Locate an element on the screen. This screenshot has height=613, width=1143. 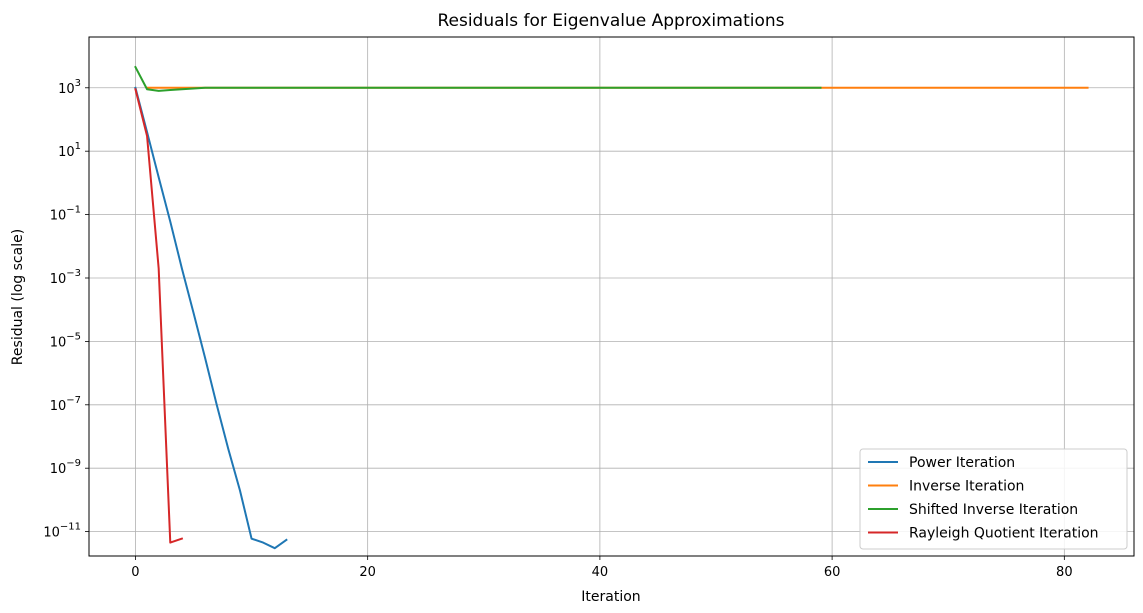
x-tick-label: 60 is located at coordinates (832, 572).